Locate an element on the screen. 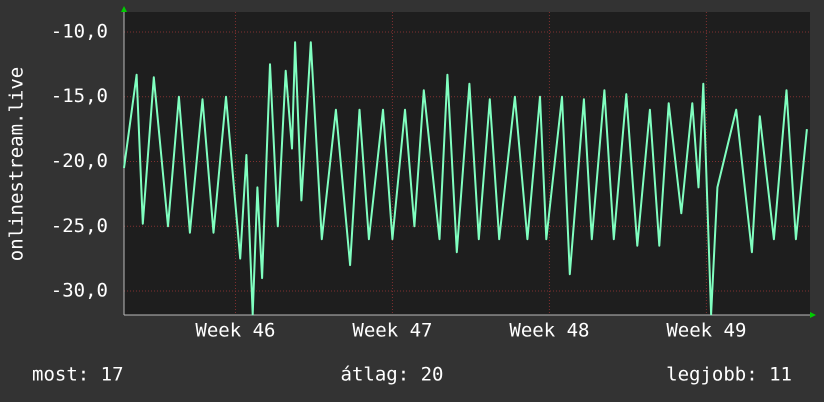  x-tick-label: Week 48 is located at coordinates (549, 331).